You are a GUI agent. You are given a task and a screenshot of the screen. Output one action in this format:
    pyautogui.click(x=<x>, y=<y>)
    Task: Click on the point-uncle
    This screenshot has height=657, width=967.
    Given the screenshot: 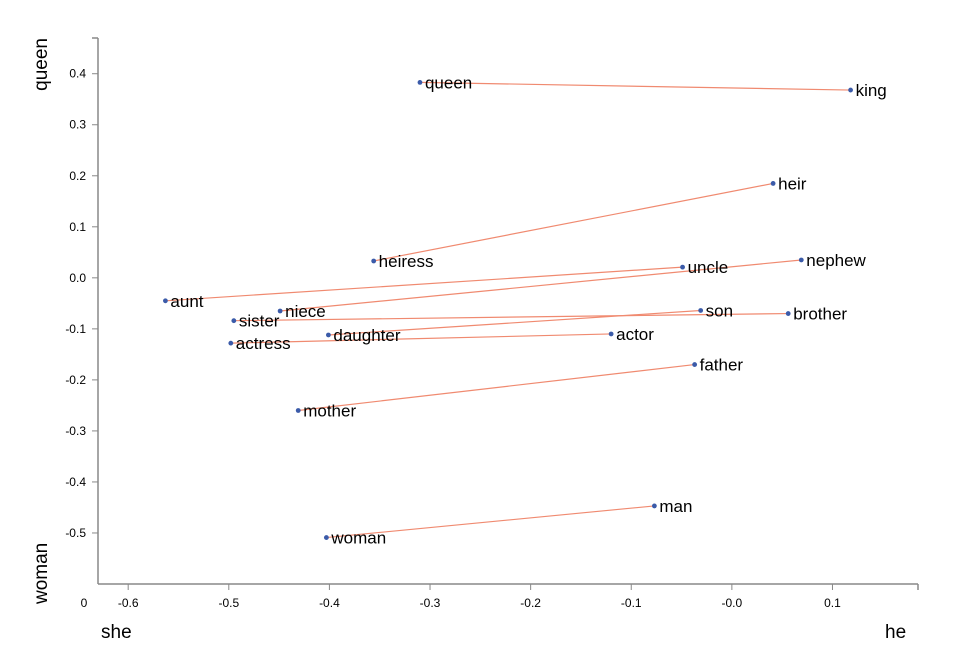 What is the action you would take?
    pyautogui.click(x=682, y=267)
    